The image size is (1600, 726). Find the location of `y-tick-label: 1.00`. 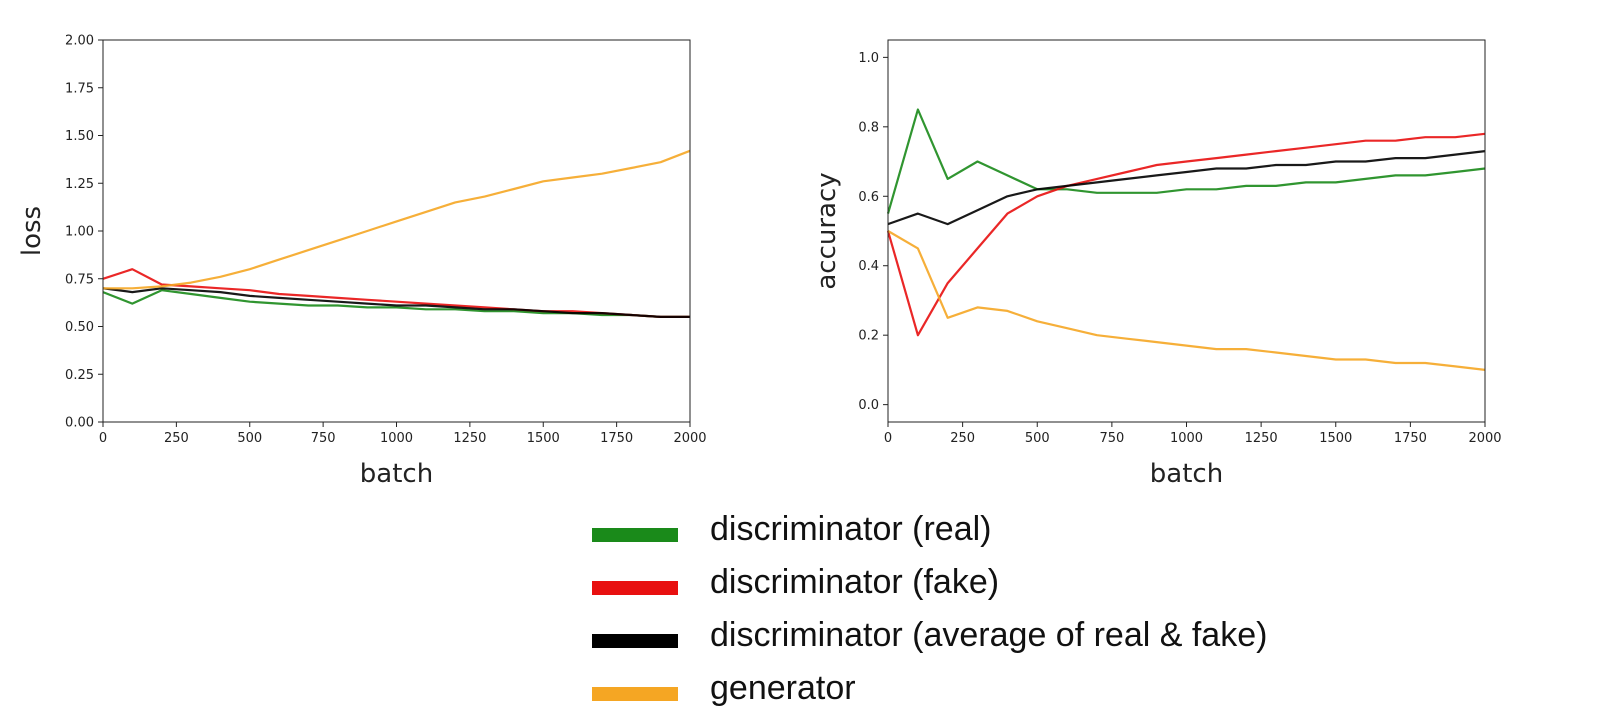

y-tick-label: 1.00 is located at coordinates (79, 232).